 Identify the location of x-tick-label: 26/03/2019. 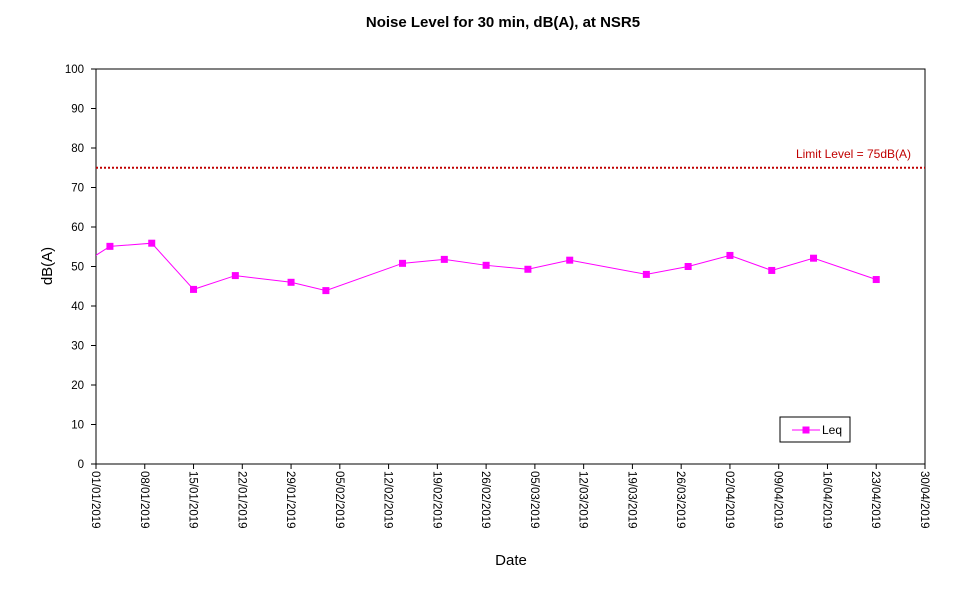
(680, 500).